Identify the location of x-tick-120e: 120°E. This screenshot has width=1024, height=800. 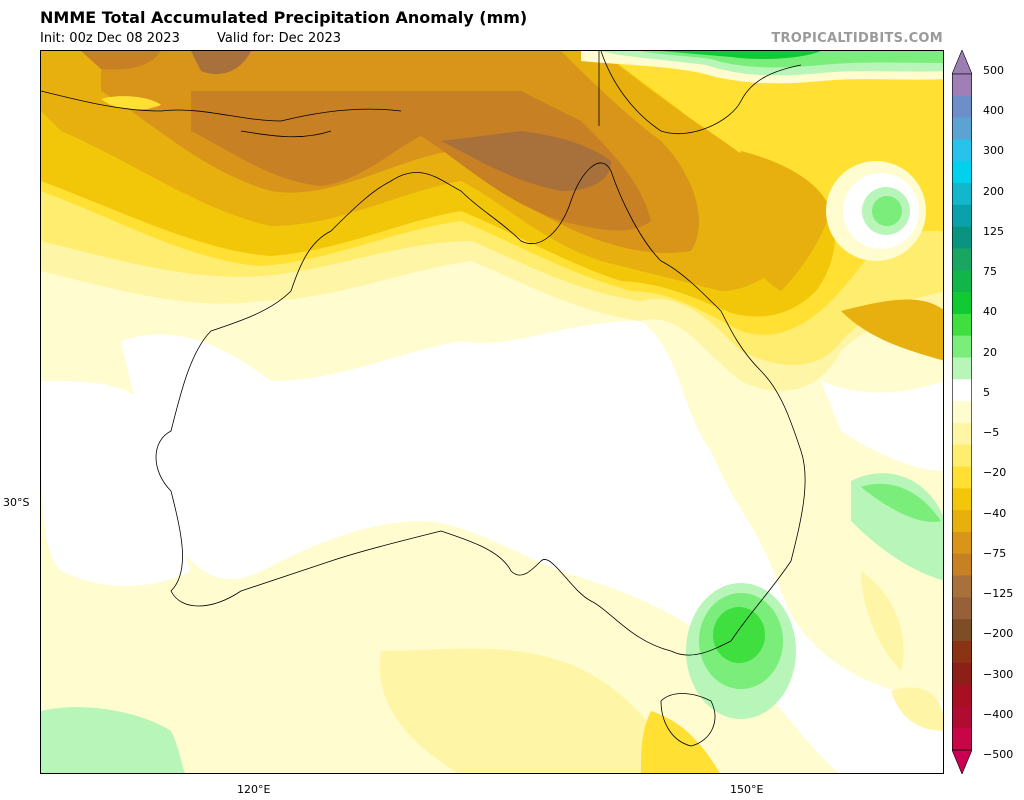
(254, 789).